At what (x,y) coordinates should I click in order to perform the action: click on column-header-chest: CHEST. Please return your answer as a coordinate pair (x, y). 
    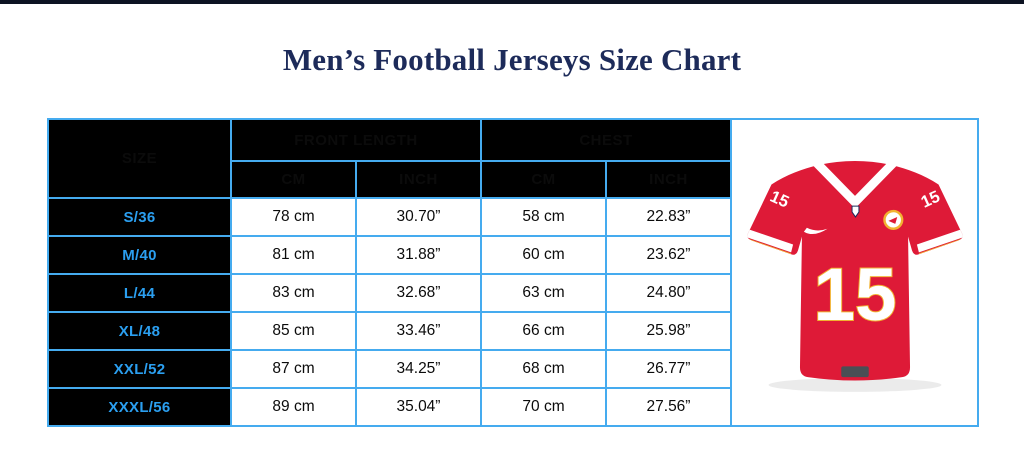
    Looking at the image, I should click on (606, 140).